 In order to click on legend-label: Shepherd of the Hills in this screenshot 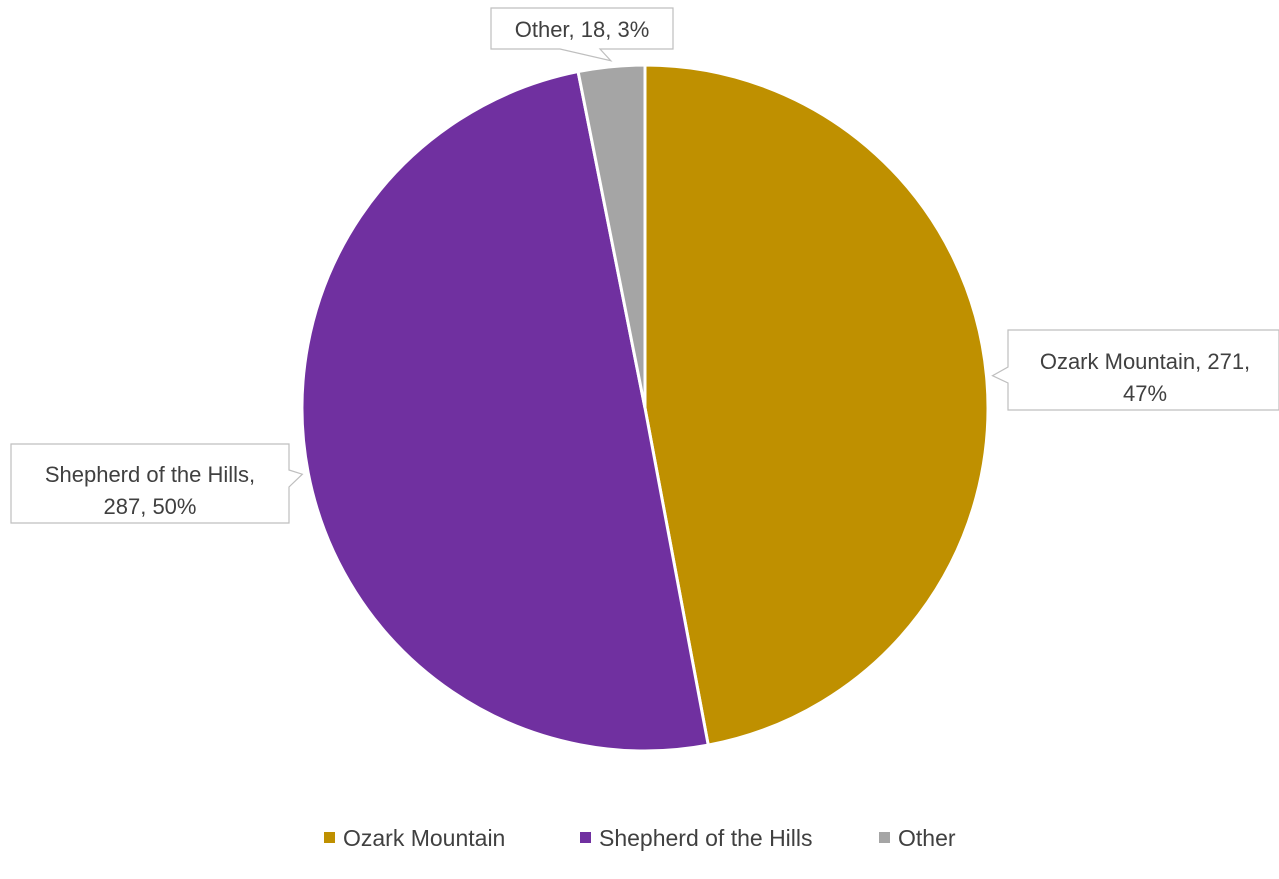, I will do `click(706, 838)`.